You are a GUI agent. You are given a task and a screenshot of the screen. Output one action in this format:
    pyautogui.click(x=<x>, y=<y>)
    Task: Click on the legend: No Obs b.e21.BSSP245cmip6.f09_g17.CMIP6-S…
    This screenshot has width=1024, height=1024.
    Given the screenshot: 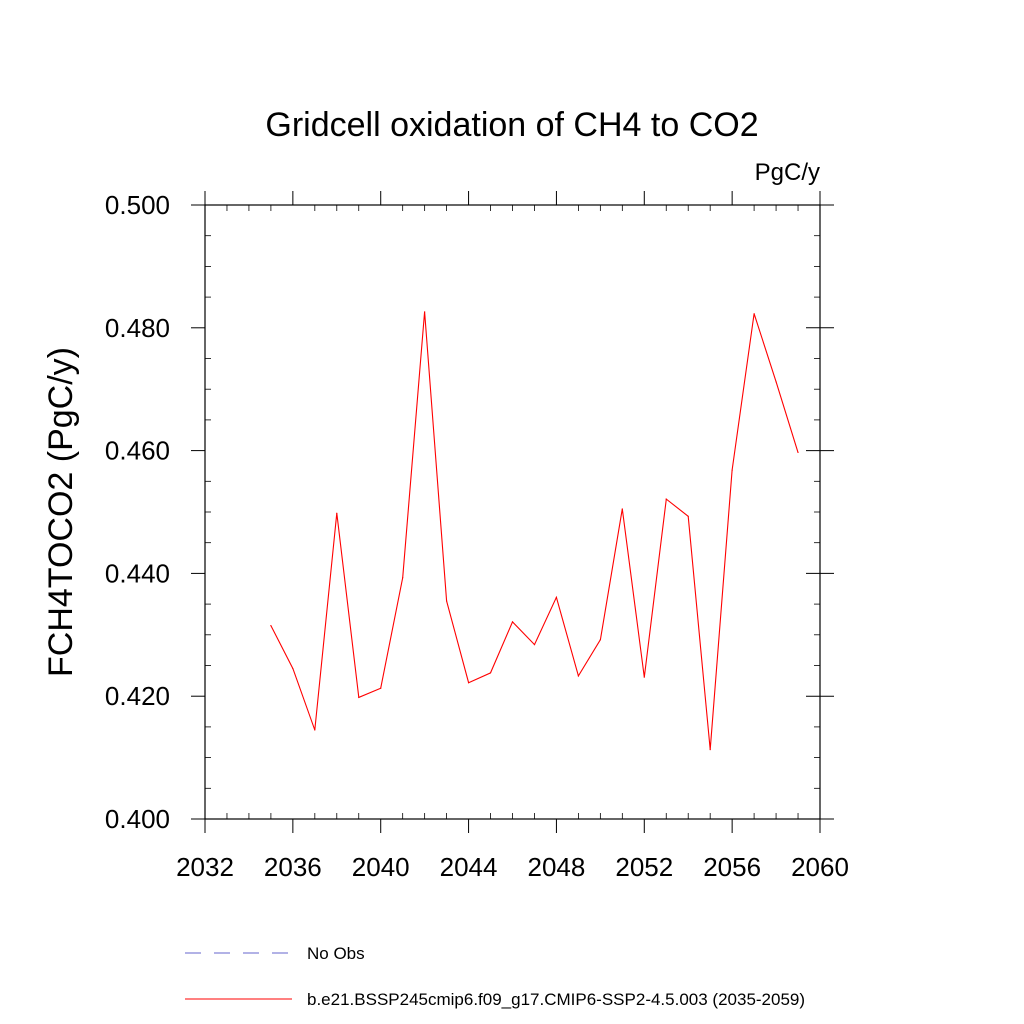 What is the action you would take?
    pyautogui.click(x=495, y=976)
    